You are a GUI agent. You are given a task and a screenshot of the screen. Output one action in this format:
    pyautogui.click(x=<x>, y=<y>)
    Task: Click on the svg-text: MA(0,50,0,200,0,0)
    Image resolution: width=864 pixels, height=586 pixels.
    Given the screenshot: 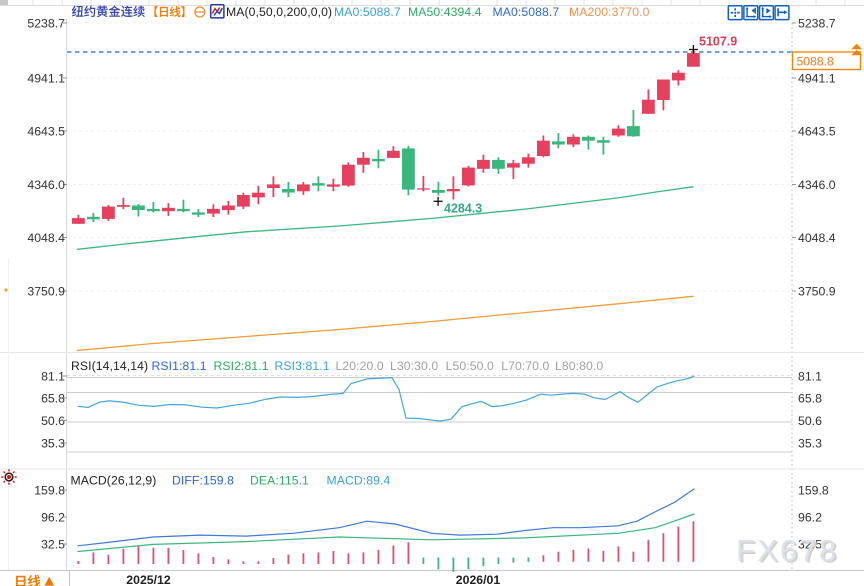 What is the action you would take?
    pyautogui.click(x=279, y=12)
    